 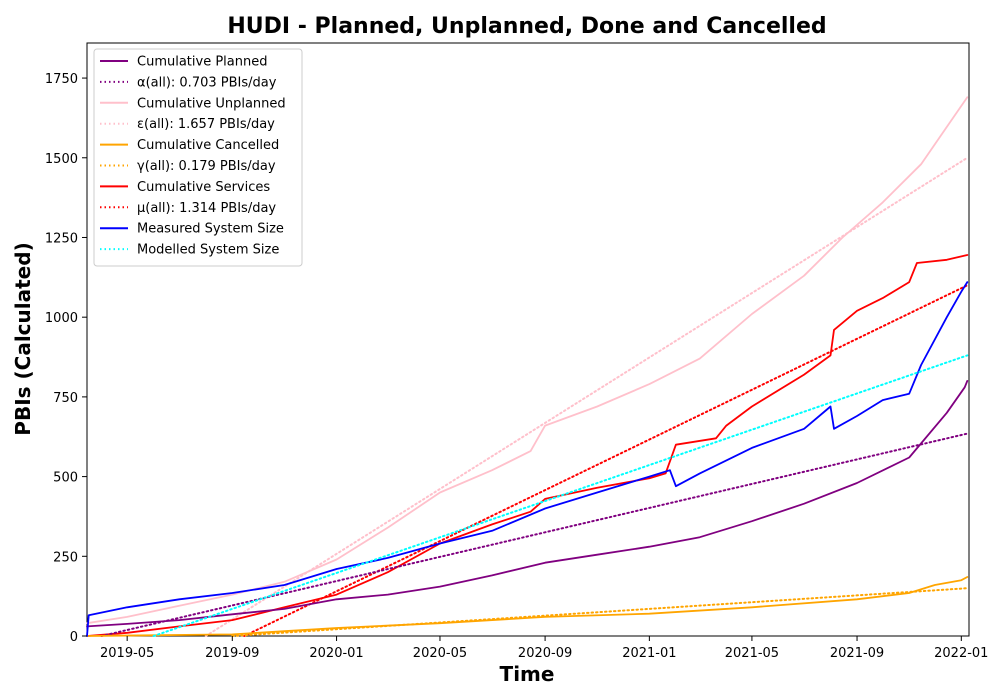 I want to click on x-tick-label: 2020-09, so click(x=545, y=653).